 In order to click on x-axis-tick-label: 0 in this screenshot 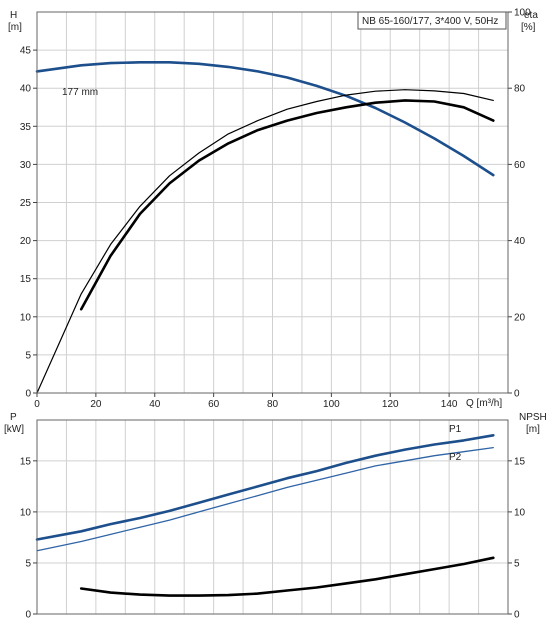, I will do `click(37, 404)`.